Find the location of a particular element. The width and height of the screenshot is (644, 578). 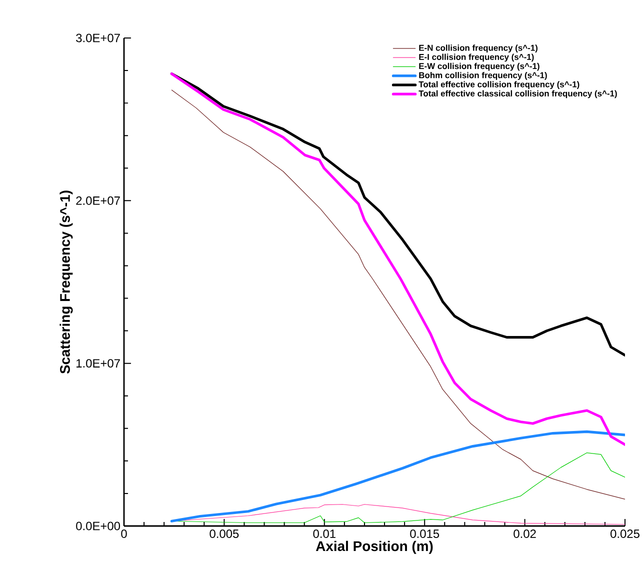

x-tick-label: 0.01 is located at coordinates (324, 534).